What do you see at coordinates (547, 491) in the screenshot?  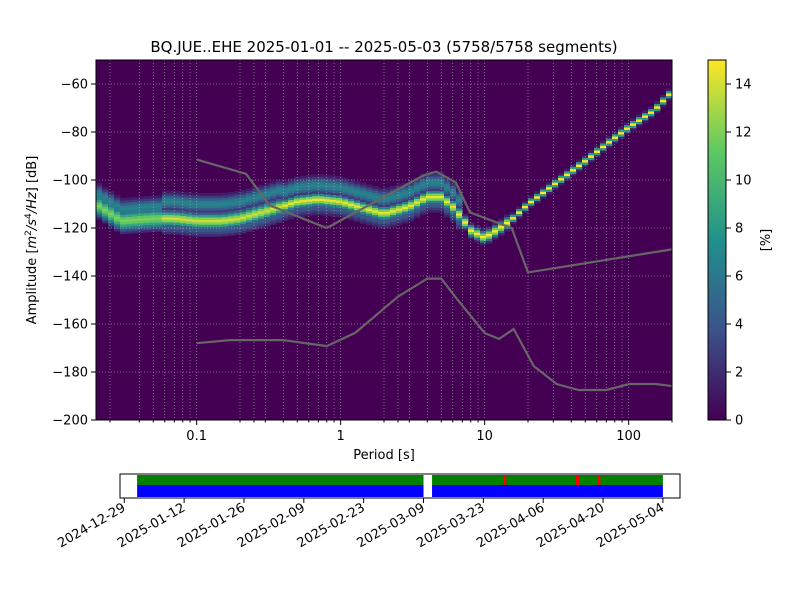 I see `timeline-coverage-bottom` at bounding box center [547, 491].